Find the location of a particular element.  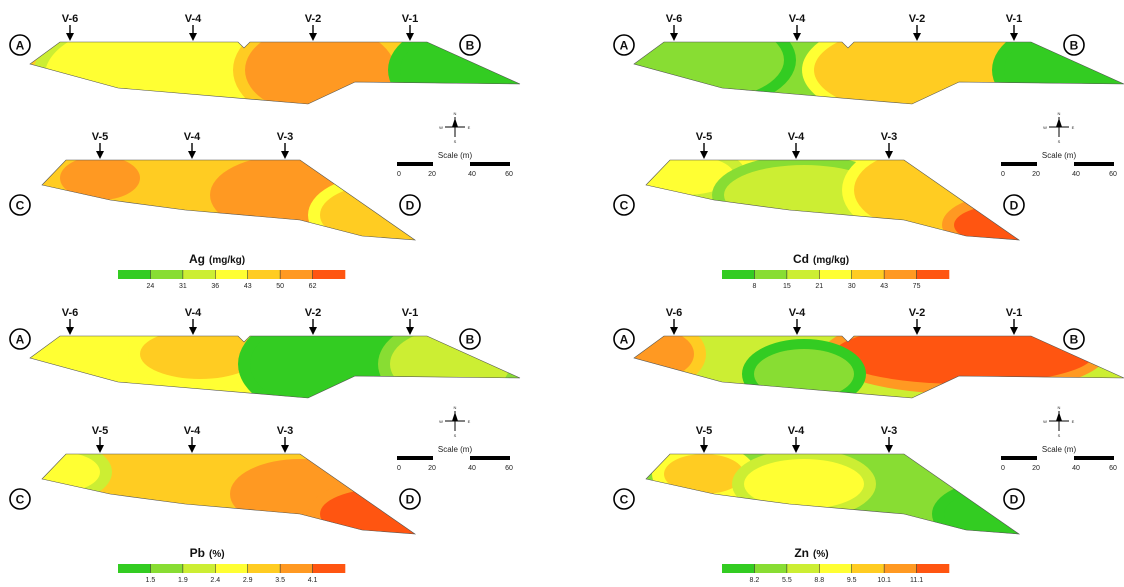

scale-tick-label: 60 is located at coordinates (1113, 174).